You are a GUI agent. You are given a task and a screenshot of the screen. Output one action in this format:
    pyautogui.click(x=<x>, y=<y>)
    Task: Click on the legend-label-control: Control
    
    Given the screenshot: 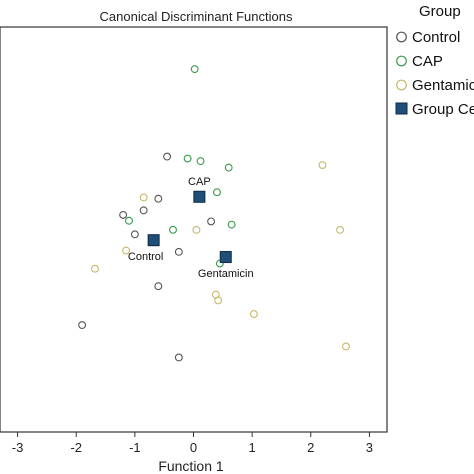 What is the action you would take?
    pyautogui.click(x=436, y=37)
    